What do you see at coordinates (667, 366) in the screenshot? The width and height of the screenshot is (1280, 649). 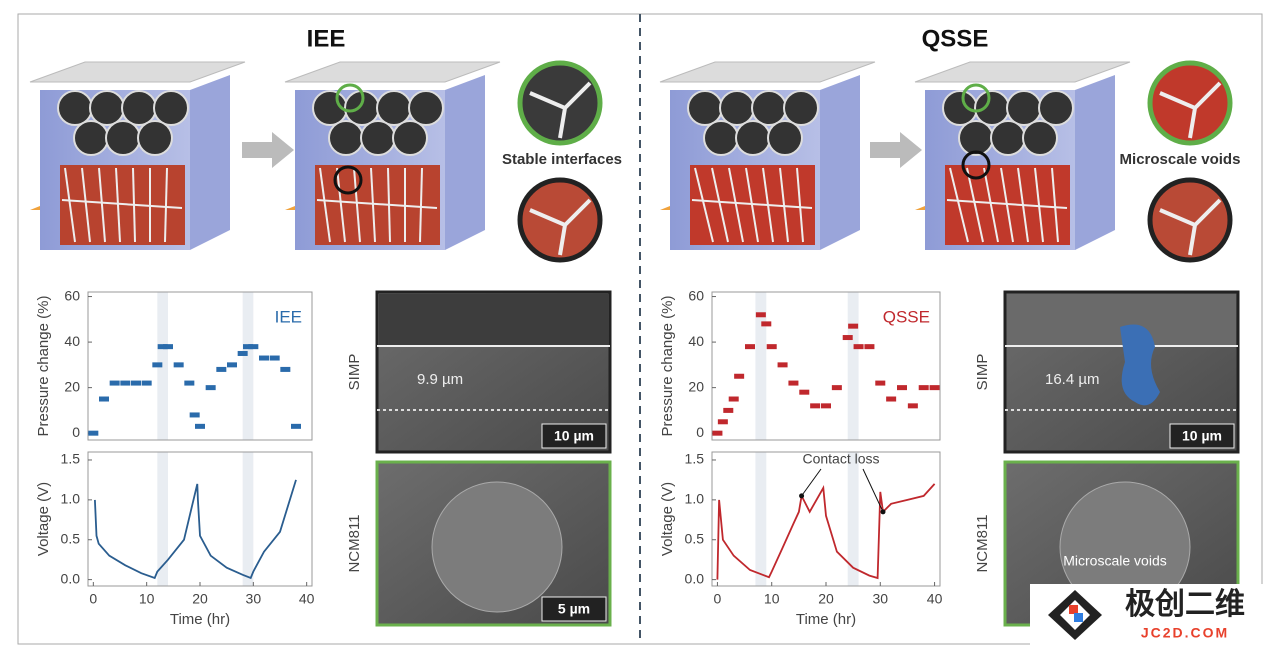 I see `y-axis-label: Pressure change (%)` at bounding box center [667, 366].